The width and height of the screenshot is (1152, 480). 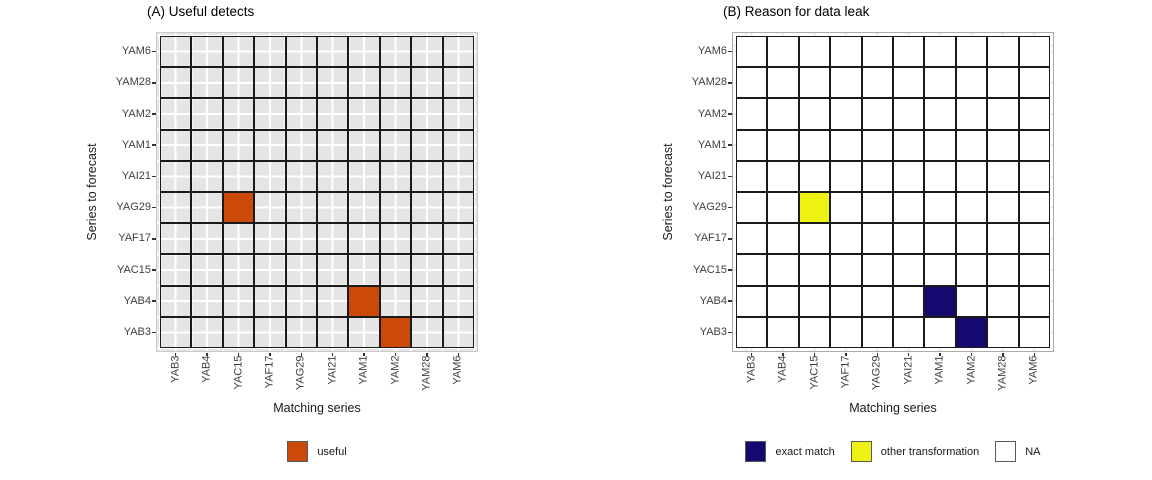 What do you see at coordinates (782, 369) in the screenshot?
I see `x-tick-label: YAB4` at bounding box center [782, 369].